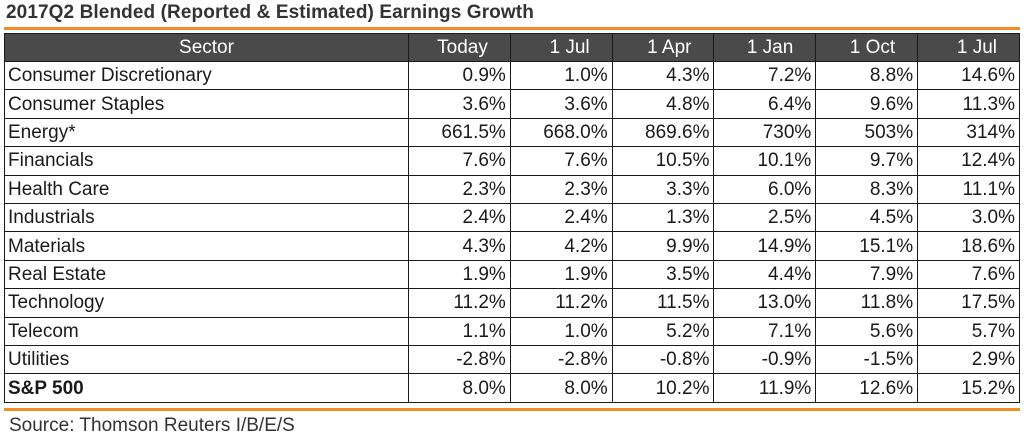  I want to click on value-cell: 503%, so click(867, 132).